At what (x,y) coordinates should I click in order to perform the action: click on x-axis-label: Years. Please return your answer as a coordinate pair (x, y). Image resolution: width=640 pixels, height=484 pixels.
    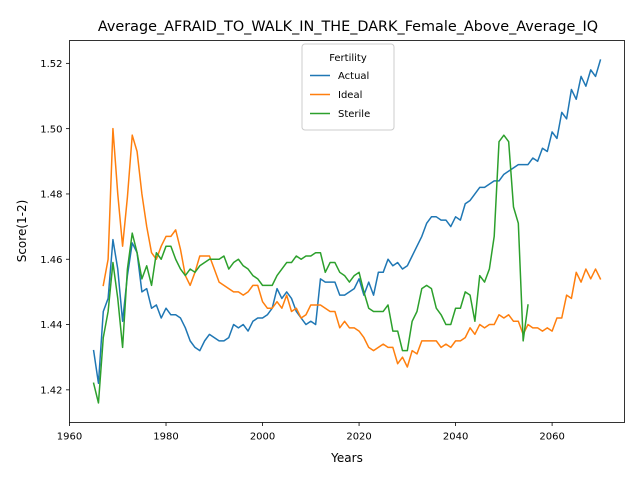
    Looking at the image, I should click on (346, 458).